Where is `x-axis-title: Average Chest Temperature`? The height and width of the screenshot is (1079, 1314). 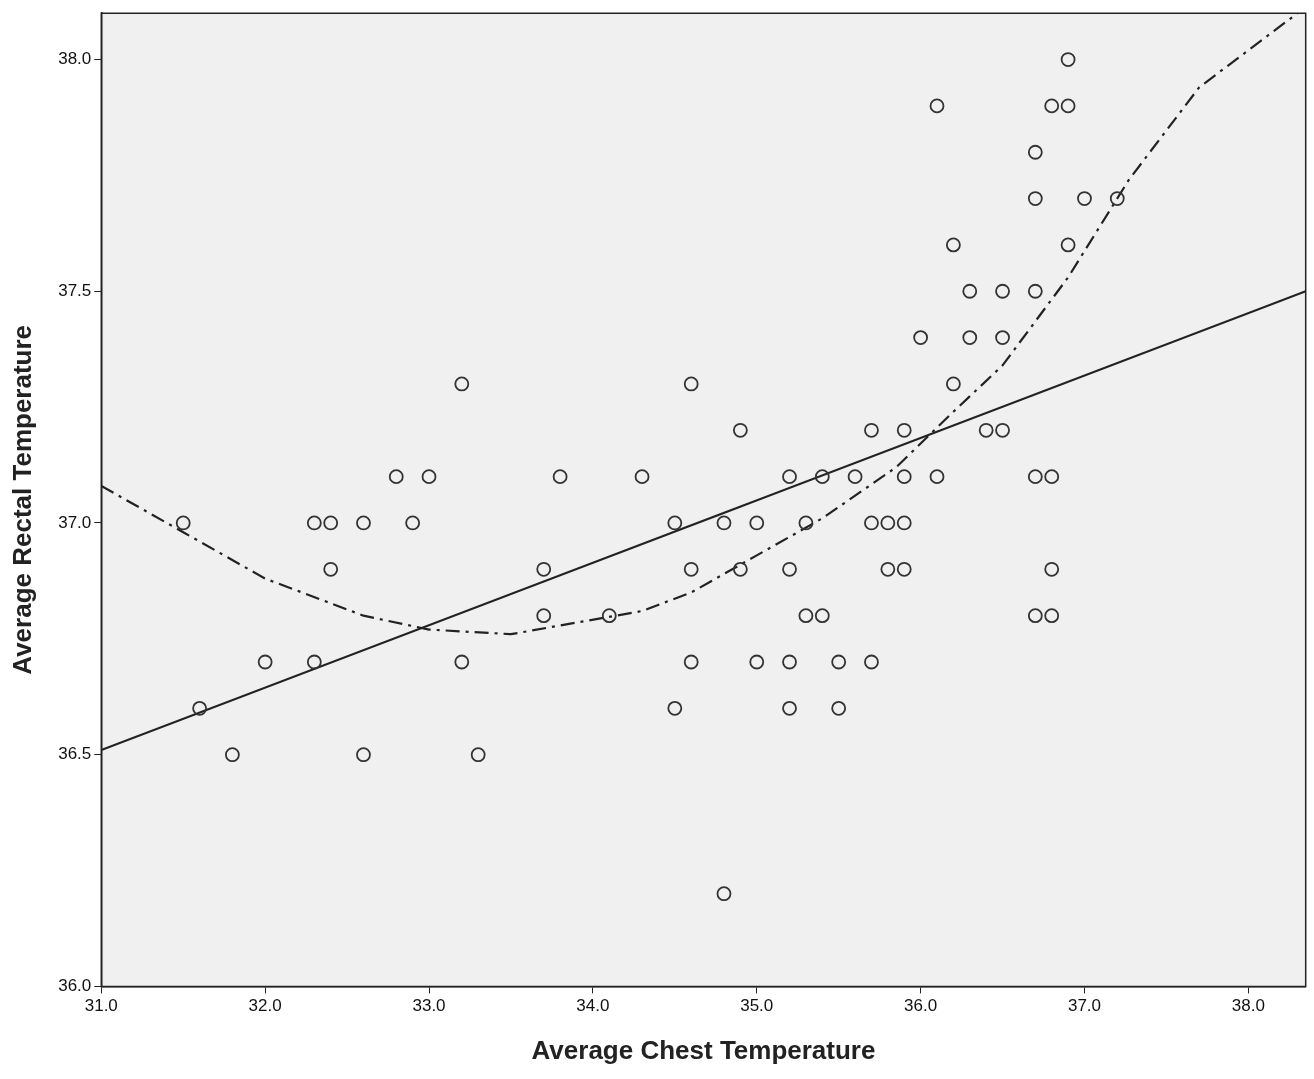 x-axis-title: Average Chest Temperature is located at coordinates (703, 1049).